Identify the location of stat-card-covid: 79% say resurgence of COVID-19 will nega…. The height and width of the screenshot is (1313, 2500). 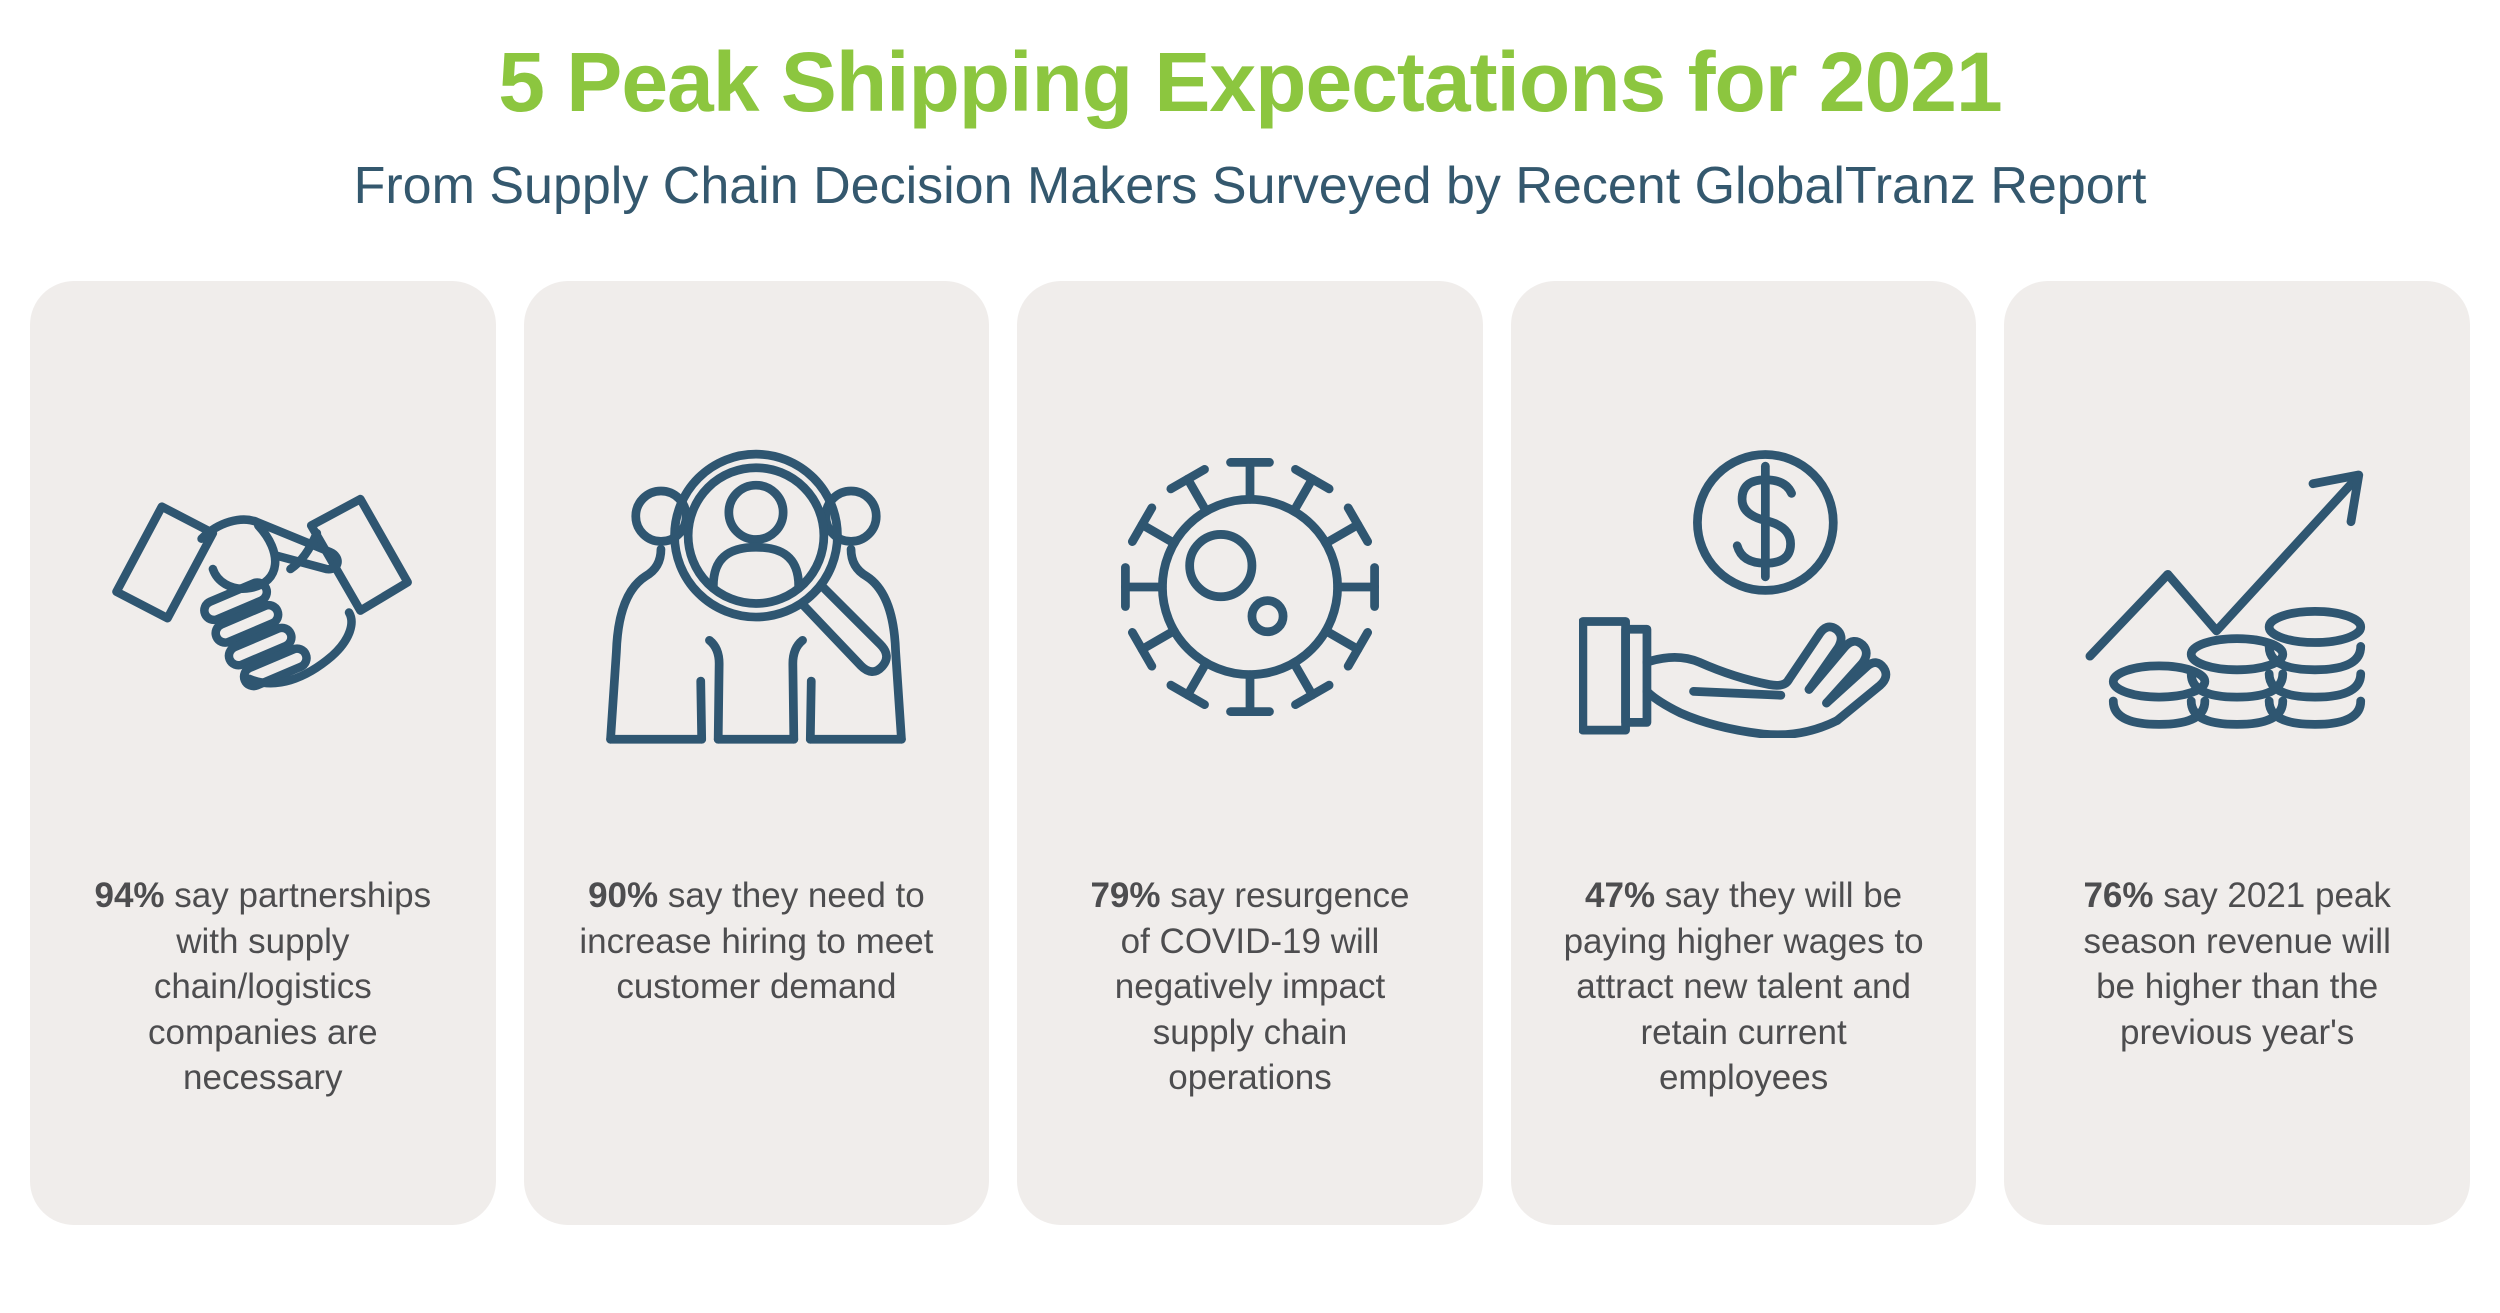
(1250, 753).